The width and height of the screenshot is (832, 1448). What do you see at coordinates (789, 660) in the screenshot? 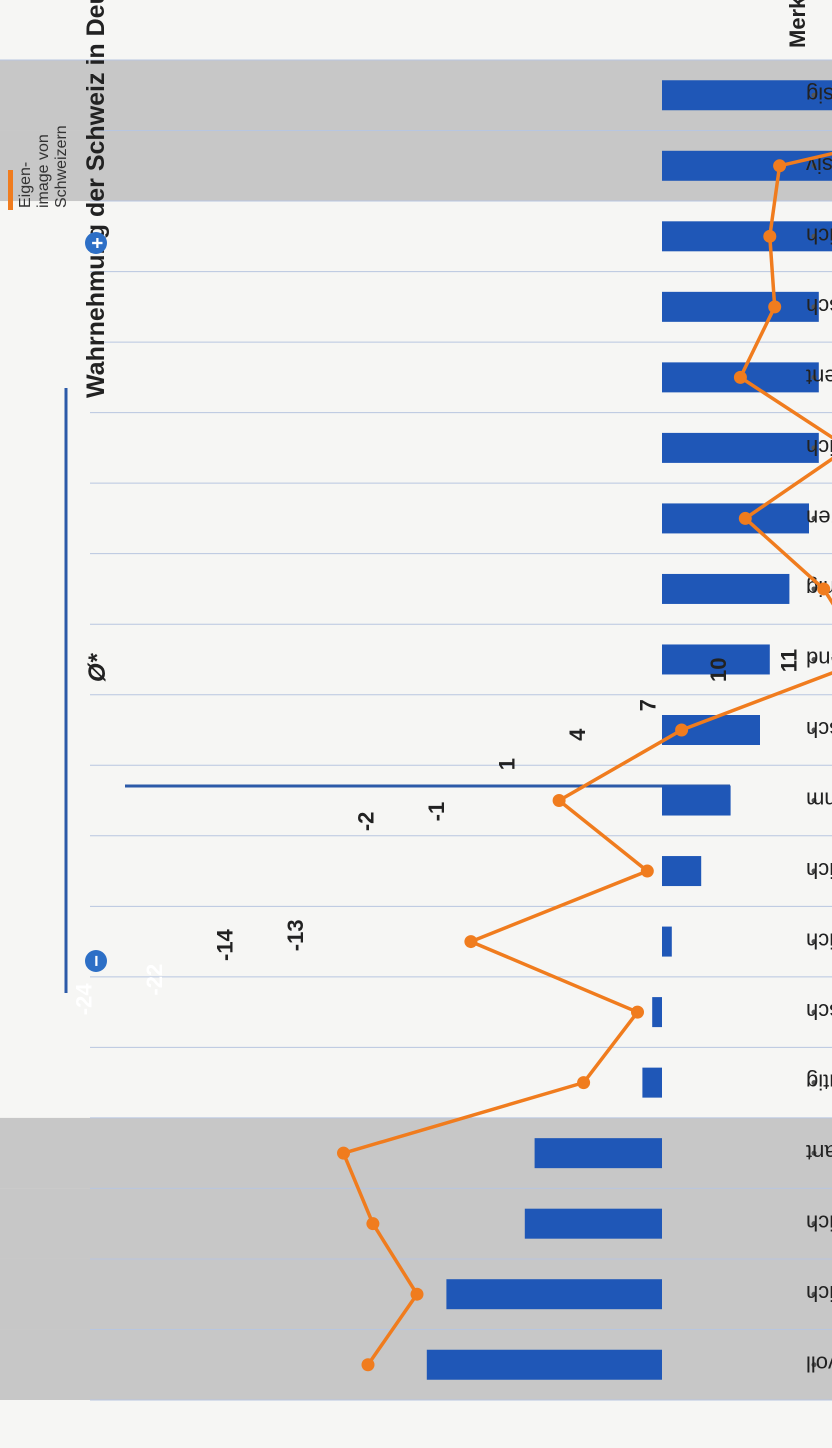
I see `bar-value-label: 11` at bounding box center [789, 660].